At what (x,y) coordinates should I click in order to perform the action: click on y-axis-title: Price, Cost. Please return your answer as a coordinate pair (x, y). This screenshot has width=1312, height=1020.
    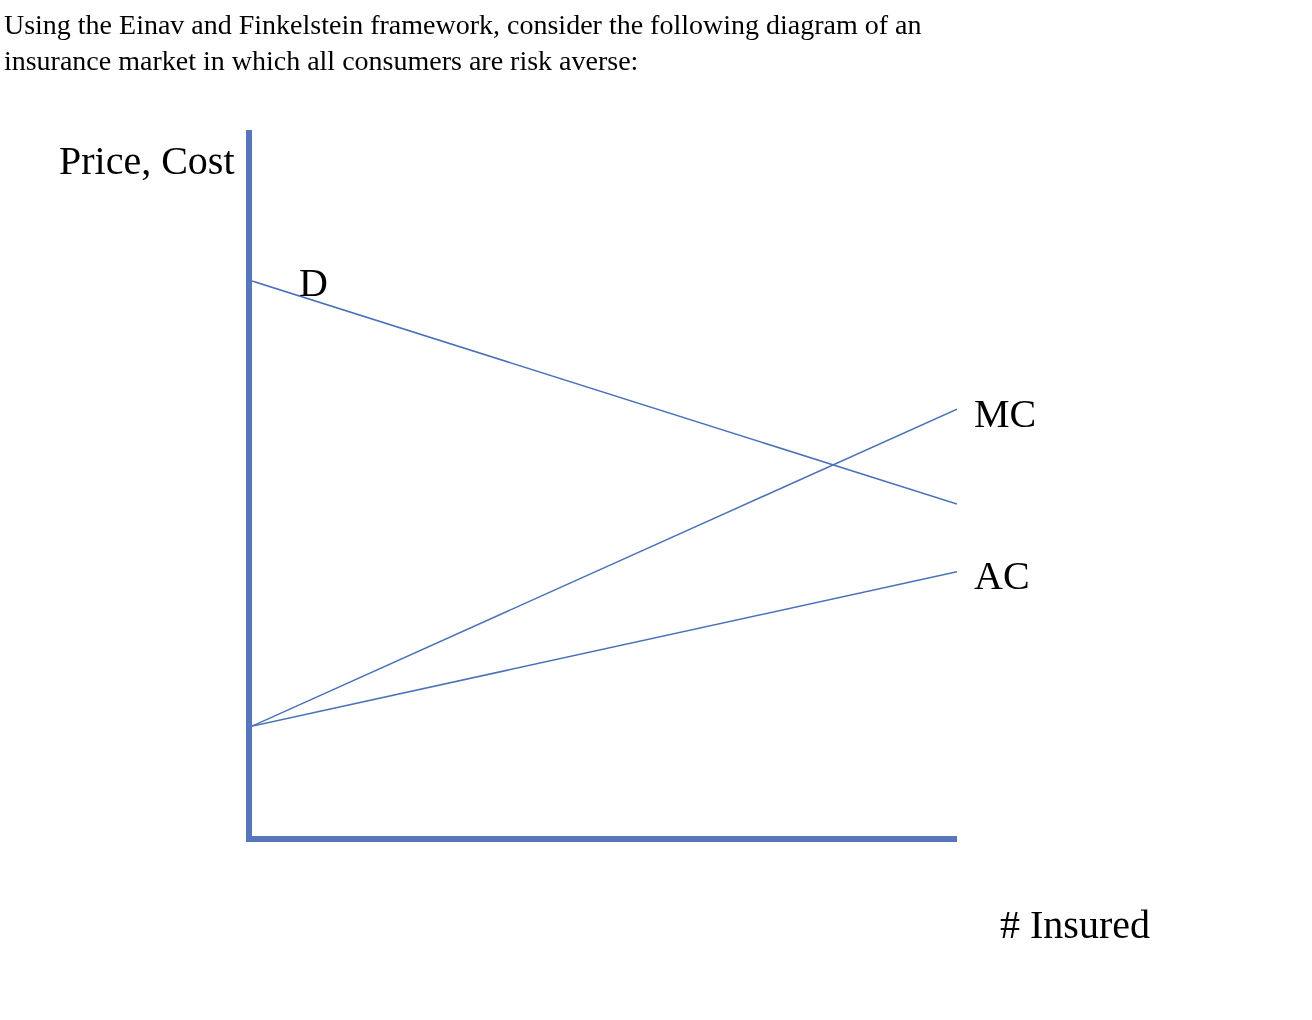
    Looking at the image, I should click on (147, 160).